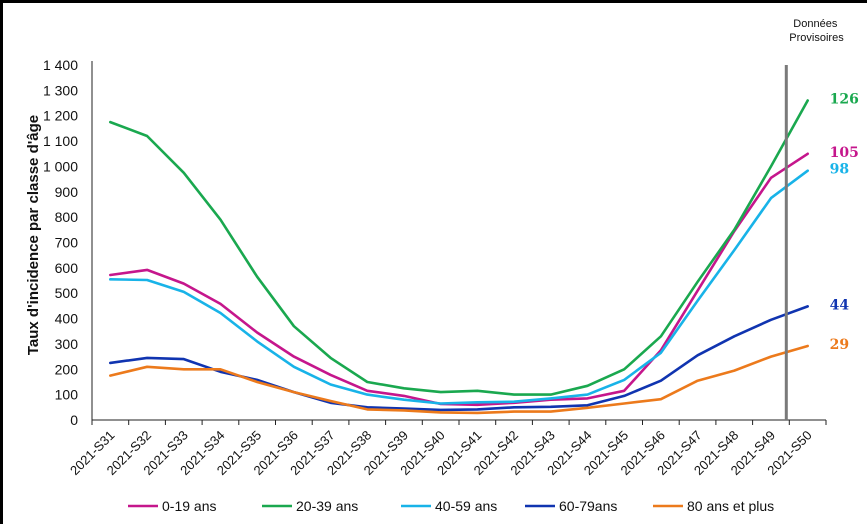  I want to click on y-tick-label: 0, so click(74, 420).